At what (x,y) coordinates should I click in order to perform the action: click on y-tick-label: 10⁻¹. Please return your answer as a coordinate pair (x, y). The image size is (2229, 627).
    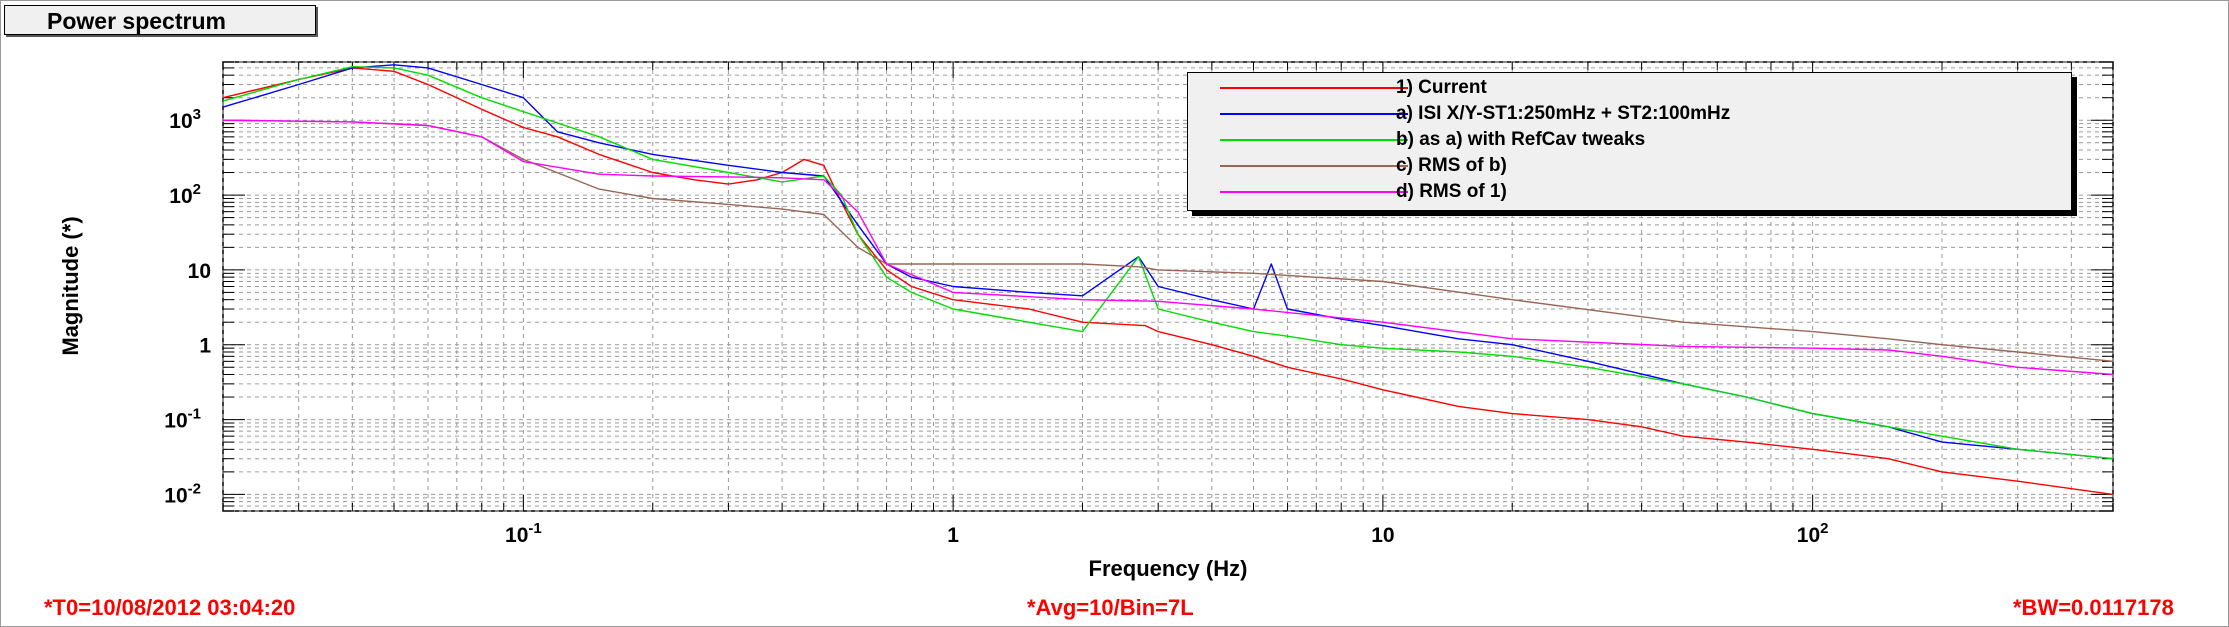
    Looking at the image, I should click on (182, 419).